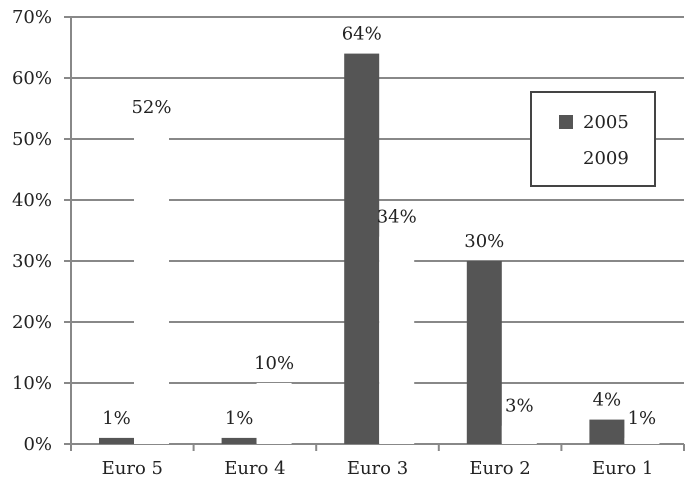  I want to click on legend: 2005 2009, so click(593, 139).